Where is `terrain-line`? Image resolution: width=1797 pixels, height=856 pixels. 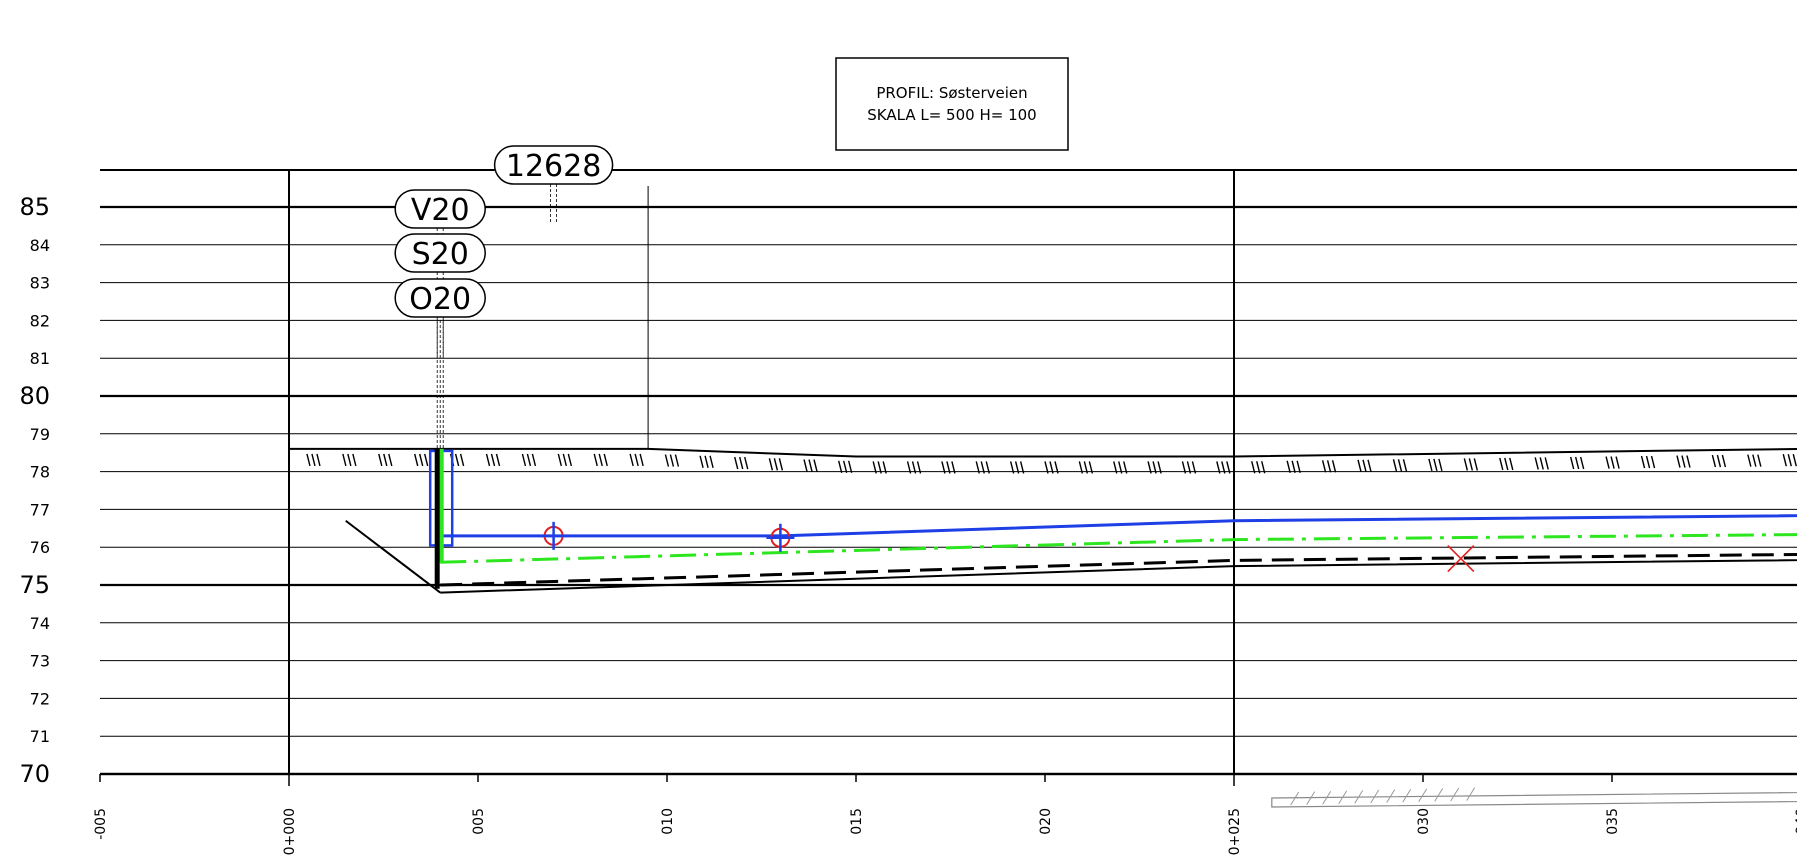
terrain-line is located at coordinates (1043, 452).